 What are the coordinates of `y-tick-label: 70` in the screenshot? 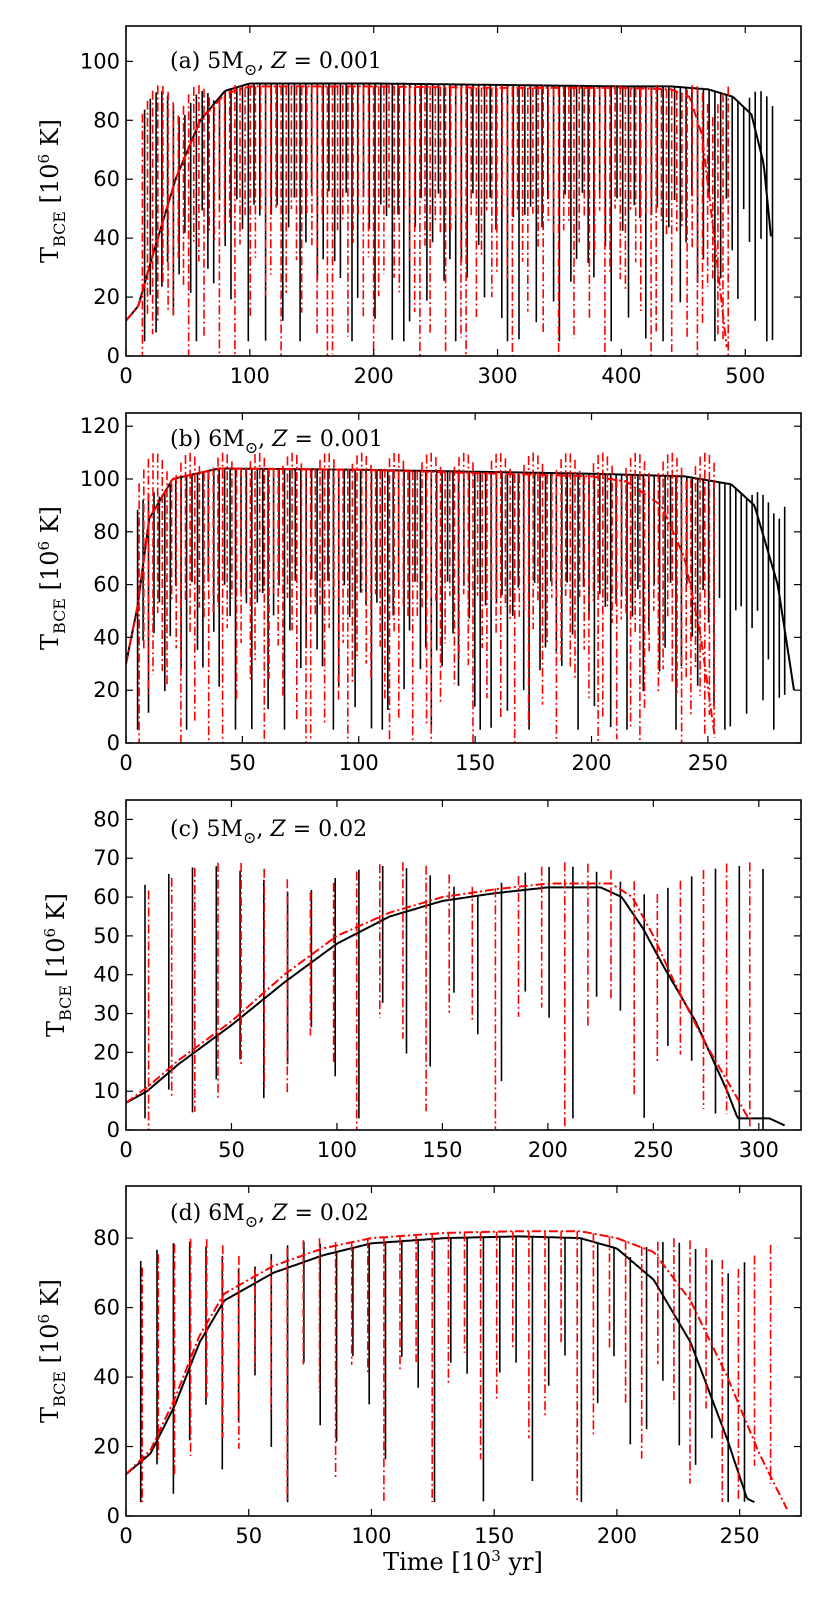 It's located at (106, 858).